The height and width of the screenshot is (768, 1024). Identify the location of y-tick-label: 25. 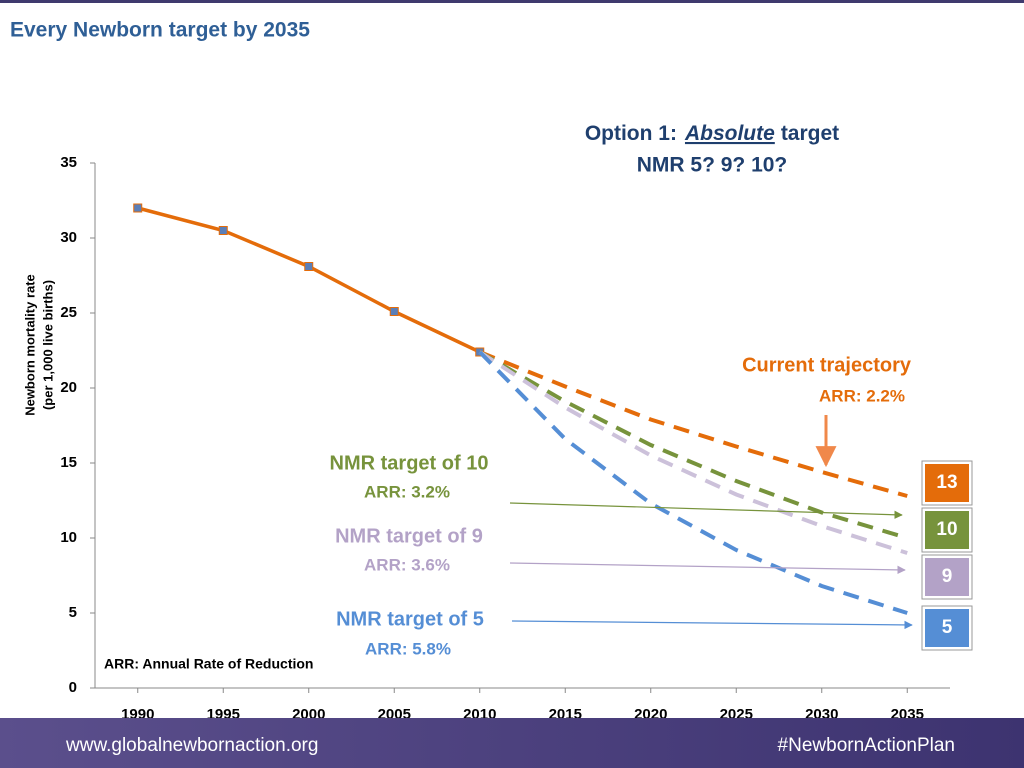
(68, 312).